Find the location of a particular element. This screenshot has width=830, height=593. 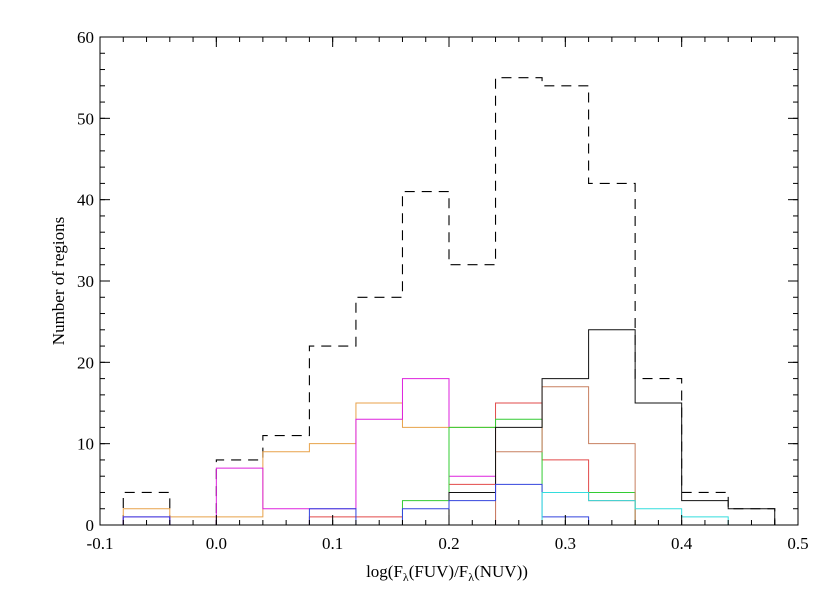

y-tick-label: 60 is located at coordinates (85, 37).